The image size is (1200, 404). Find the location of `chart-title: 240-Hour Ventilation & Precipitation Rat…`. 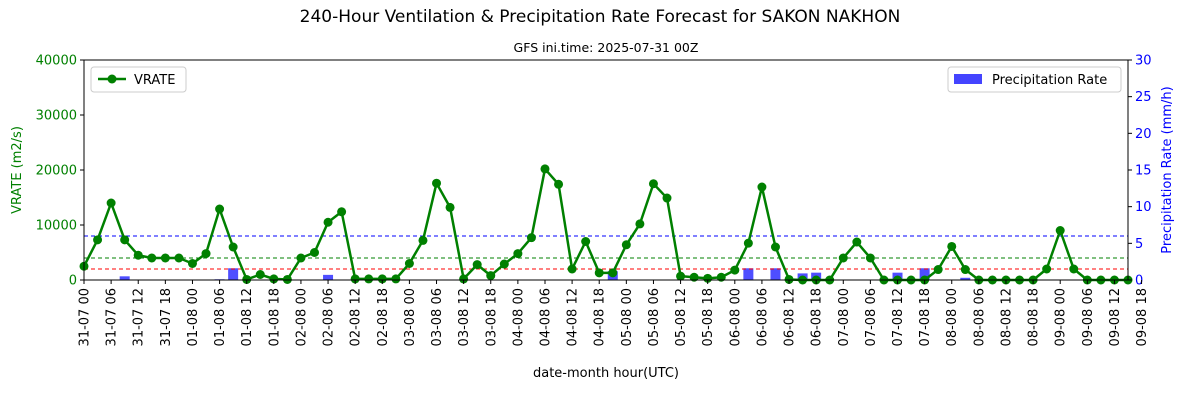

chart-title: 240-Hour Ventilation & Precipitation Rat… is located at coordinates (600, 17).